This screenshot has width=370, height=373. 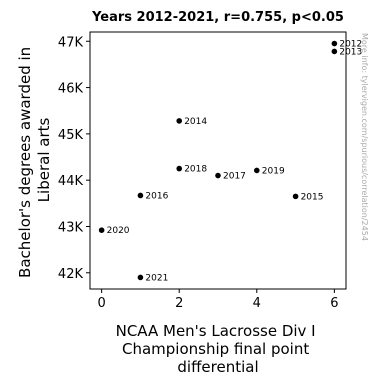 What do you see at coordinates (273, 171) in the screenshot?
I see `data-point-label: 2019` at bounding box center [273, 171].